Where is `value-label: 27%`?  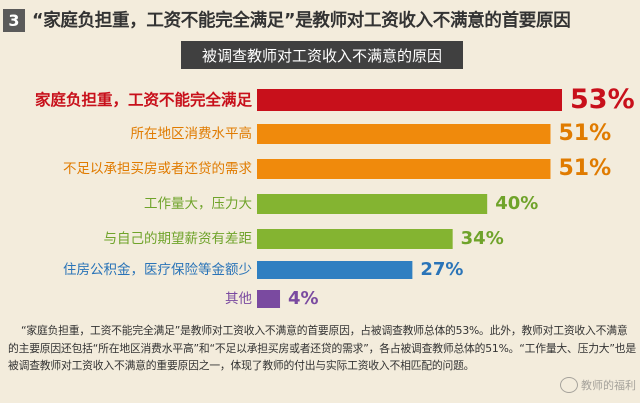 value-label: 27% is located at coordinates (442, 269).